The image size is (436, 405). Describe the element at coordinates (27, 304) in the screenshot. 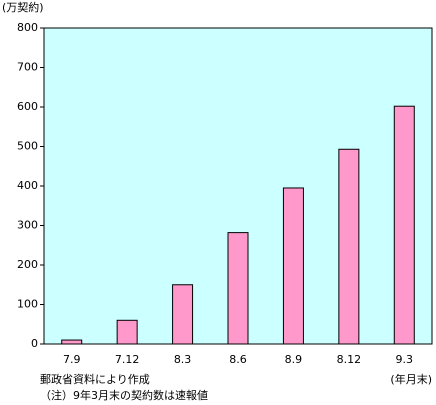

I see `y-tick-label: 100` at that location.